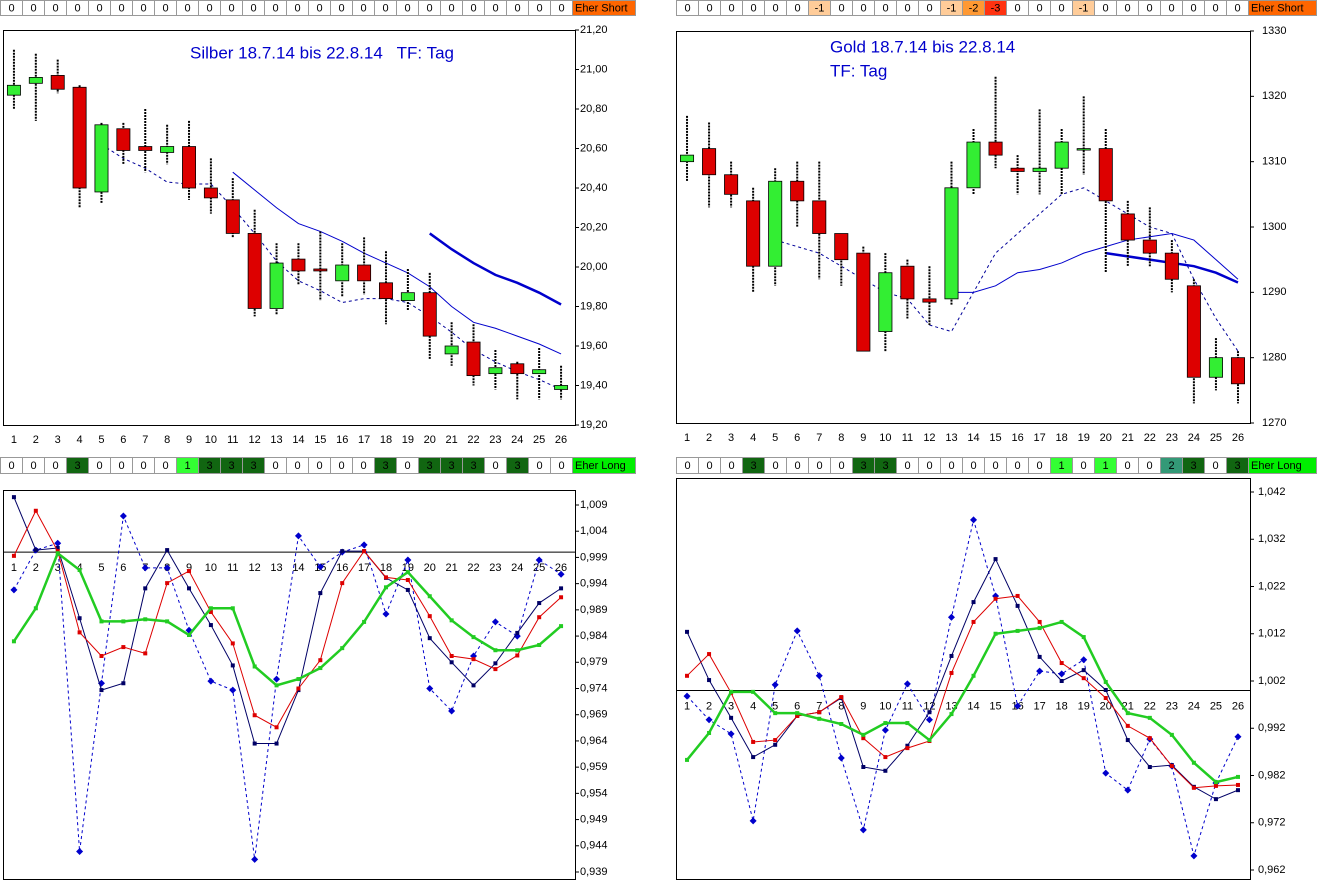  I want to click on x-tick-label: 25, so click(1216, 438).